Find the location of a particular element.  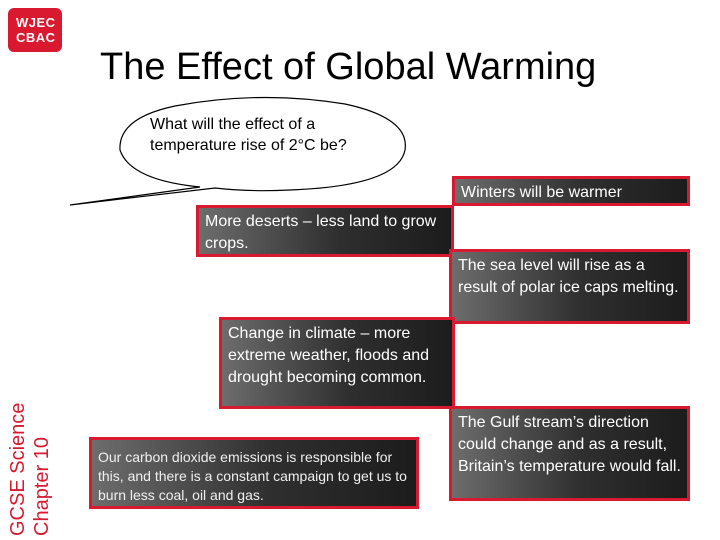

side-label-chapter: Chapter 10 is located at coordinates (42, 486).